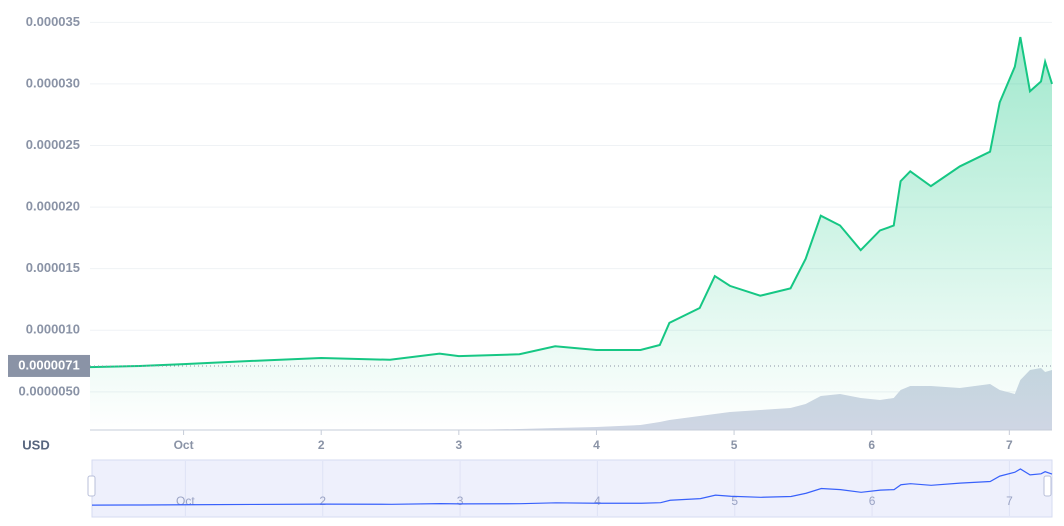 This screenshot has width=1064, height=526. Describe the element at coordinates (49, 390) in the screenshot. I see `y-tick-label: 0.0000050` at that location.